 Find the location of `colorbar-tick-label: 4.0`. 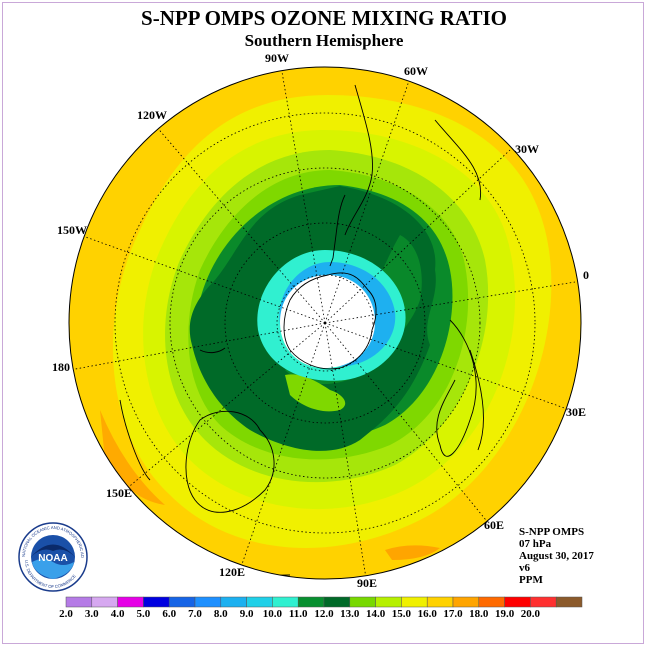

colorbar-tick-label: 4.0 is located at coordinates (117, 614).